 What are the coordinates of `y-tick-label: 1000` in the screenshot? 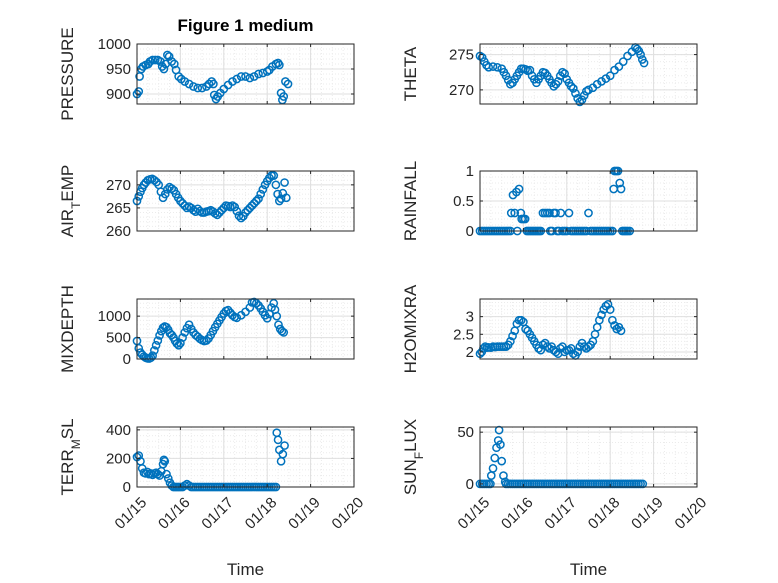 It's located at (114, 44).